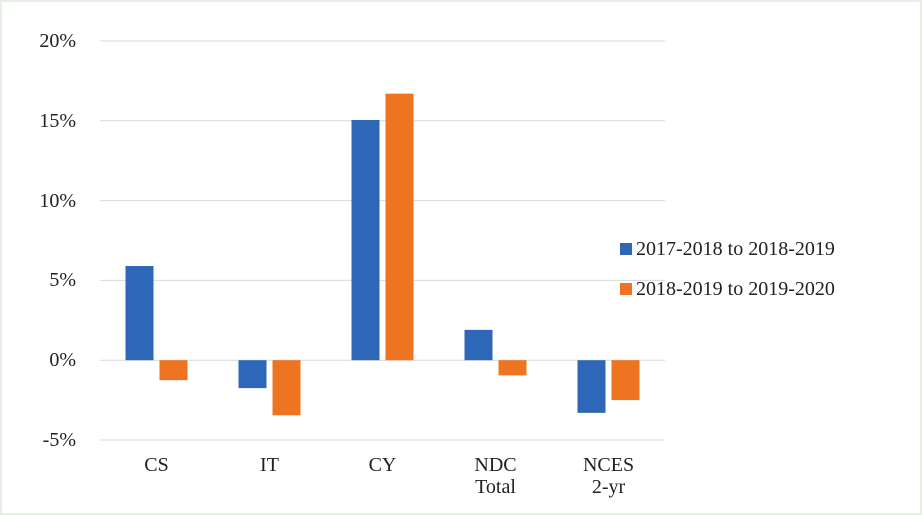 The height and width of the screenshot is (515, 922). Describe the element at coordinates (735, 249) in the screenshot. I see `legend-label: 2017-2018 to 2018-2019` at that location.